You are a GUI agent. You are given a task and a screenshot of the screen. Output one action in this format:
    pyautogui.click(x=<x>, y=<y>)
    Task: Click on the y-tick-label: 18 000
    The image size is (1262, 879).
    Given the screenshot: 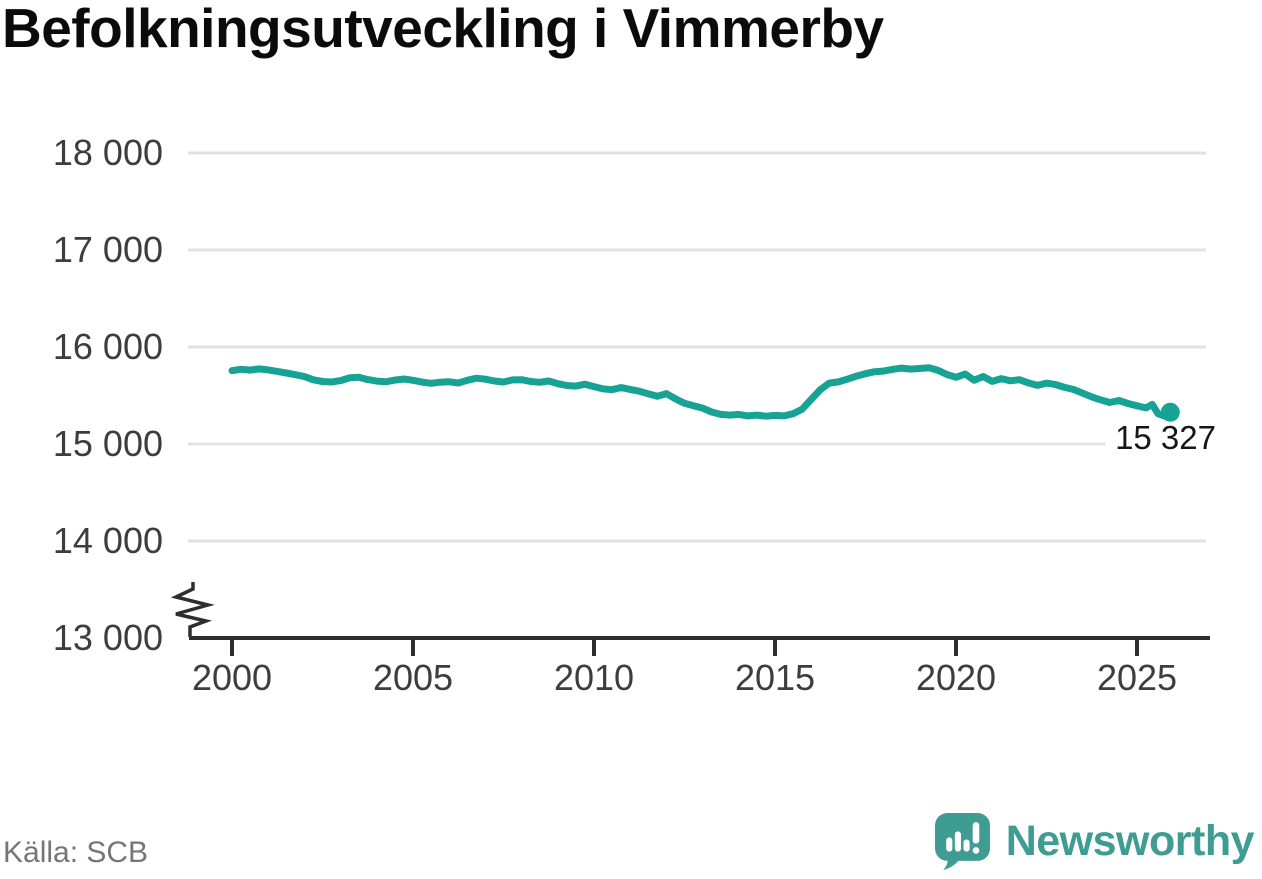 What is the action you would take?
    pyautogui.click(x=108, y=152)
    